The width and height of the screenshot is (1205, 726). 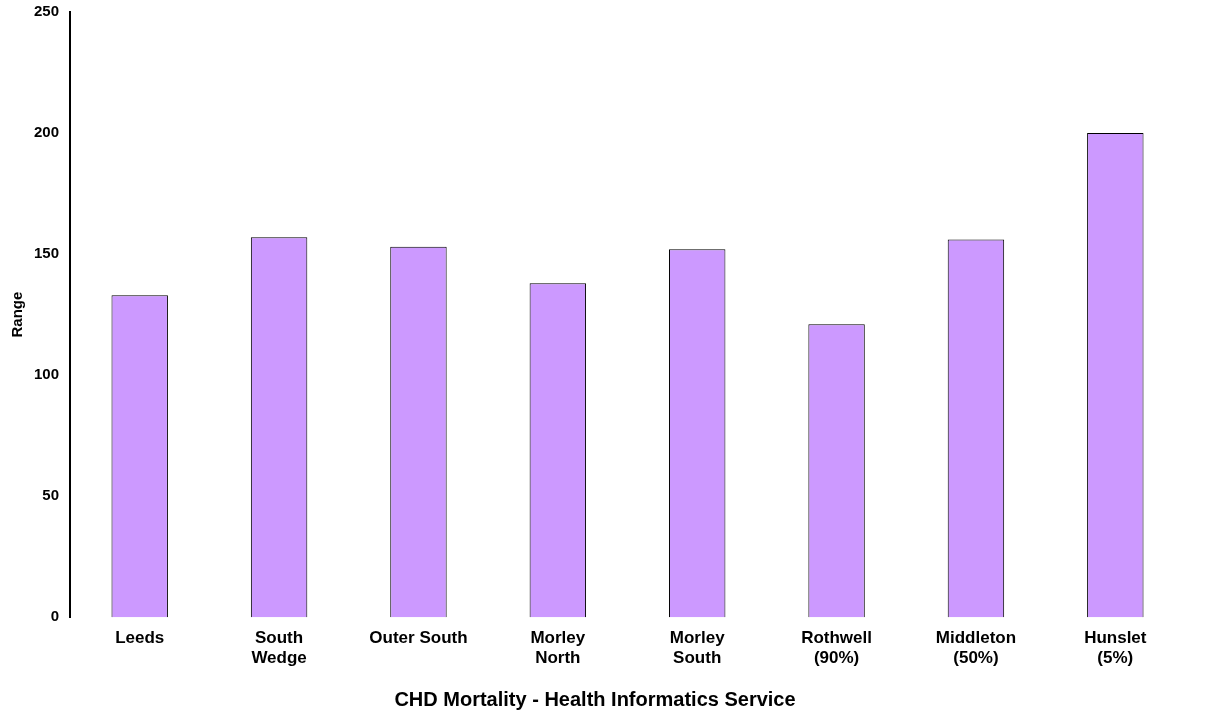 I want to click on y-tick-label: 100, so click(x=47, y=374).